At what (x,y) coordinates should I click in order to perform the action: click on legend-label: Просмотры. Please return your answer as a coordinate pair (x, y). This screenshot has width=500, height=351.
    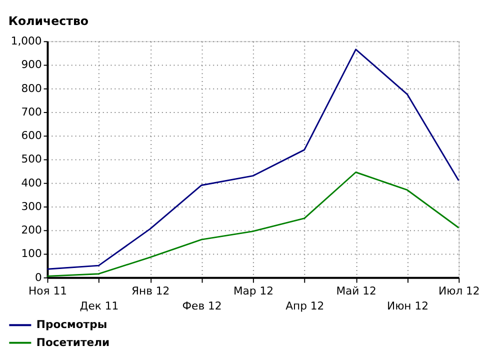
    Looking at the image, I should click on (72, 325).